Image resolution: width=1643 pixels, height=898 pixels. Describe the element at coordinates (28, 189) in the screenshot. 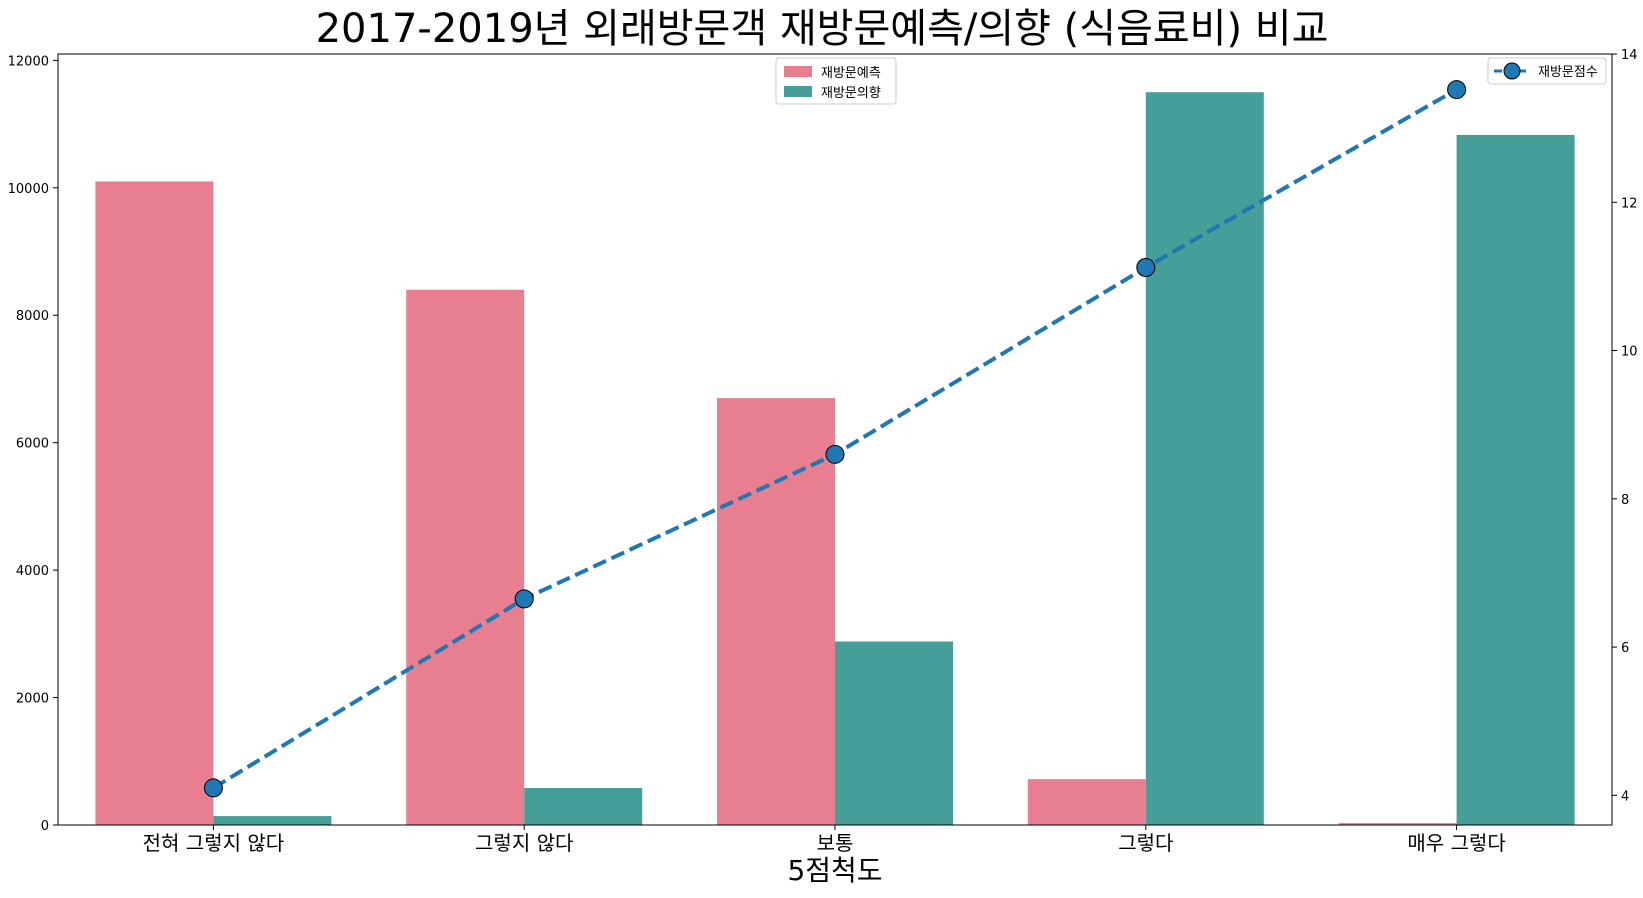

I see `y-tick-label: 10000` at that location.